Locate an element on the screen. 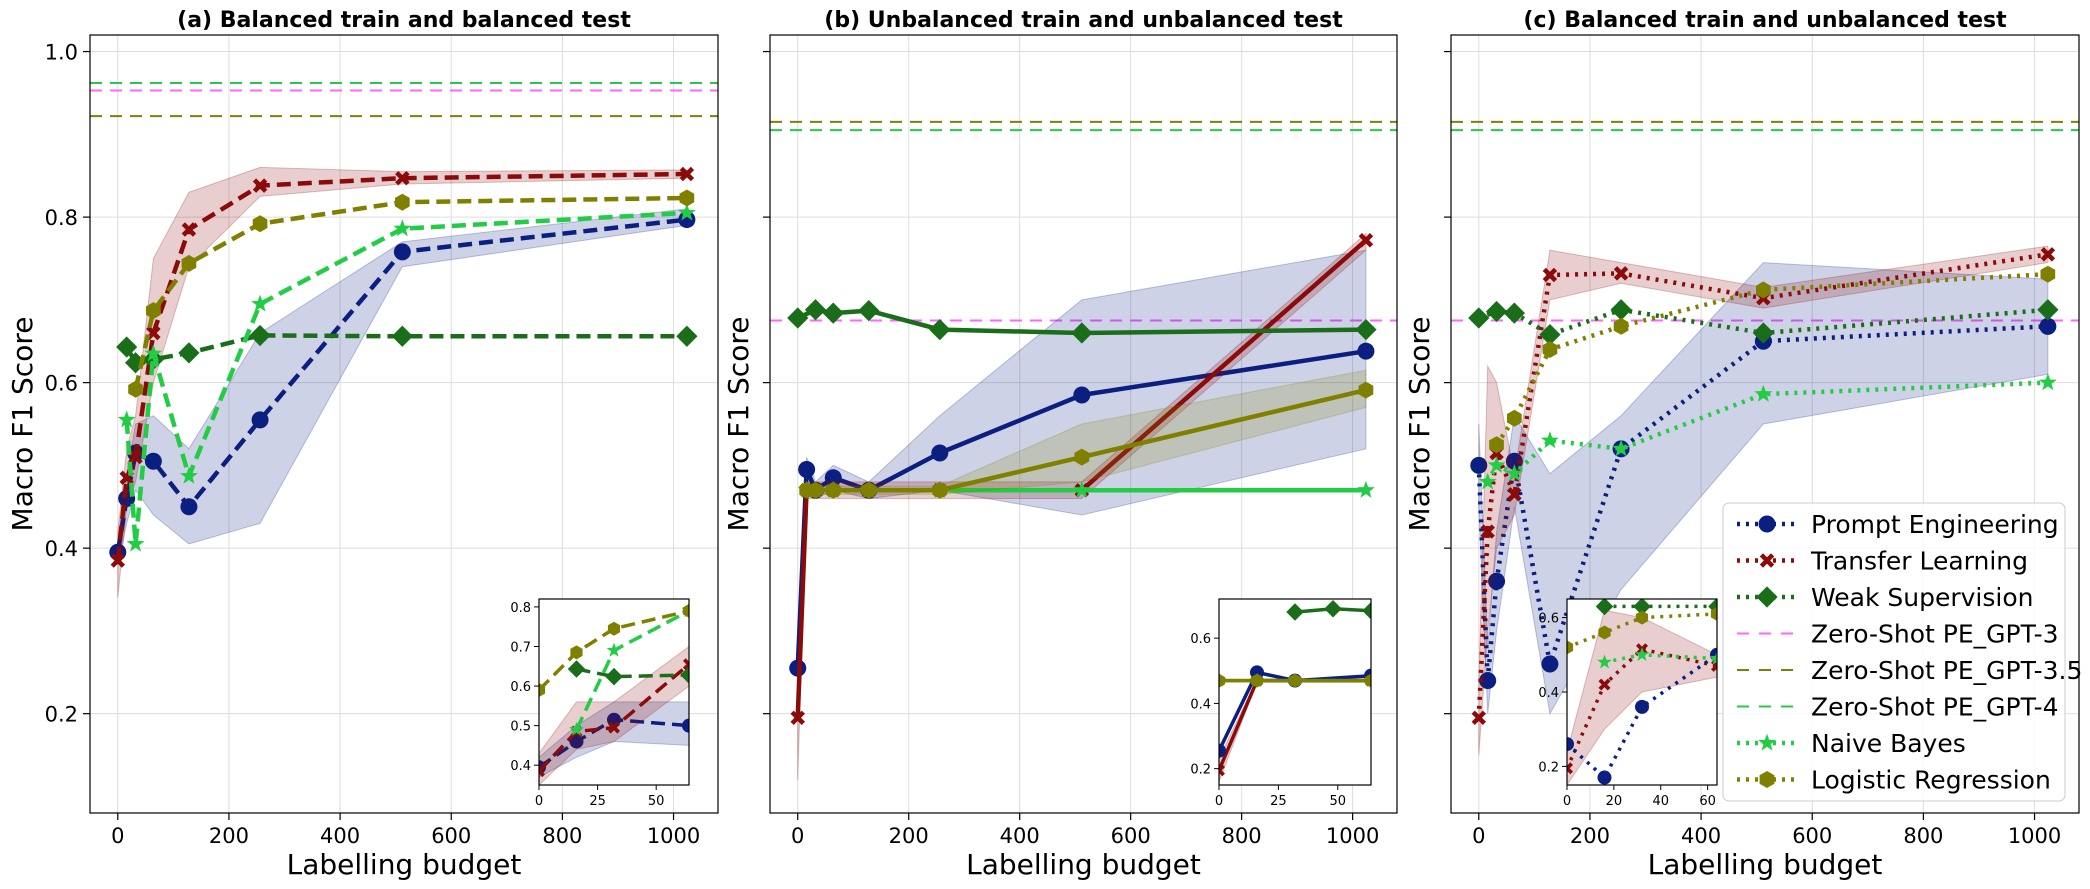  inset-x-tick-label: 60 is located at coordinates (1707, 801).